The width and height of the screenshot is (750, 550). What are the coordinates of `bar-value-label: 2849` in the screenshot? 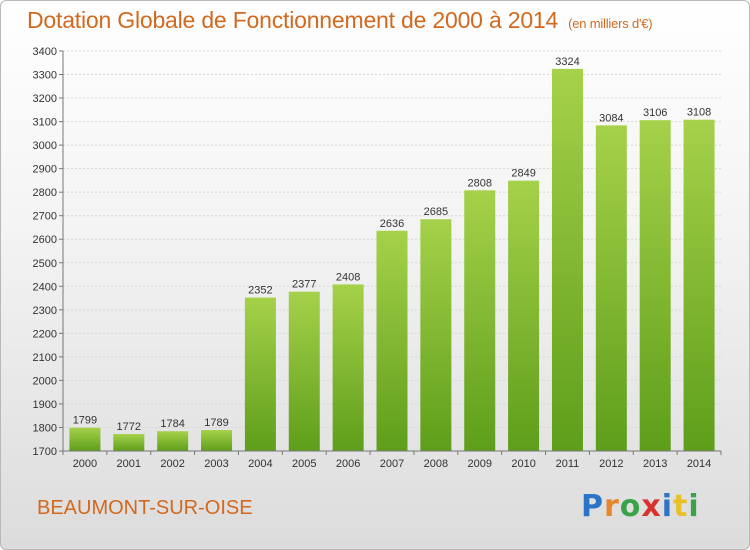 It's located at (523, 174).